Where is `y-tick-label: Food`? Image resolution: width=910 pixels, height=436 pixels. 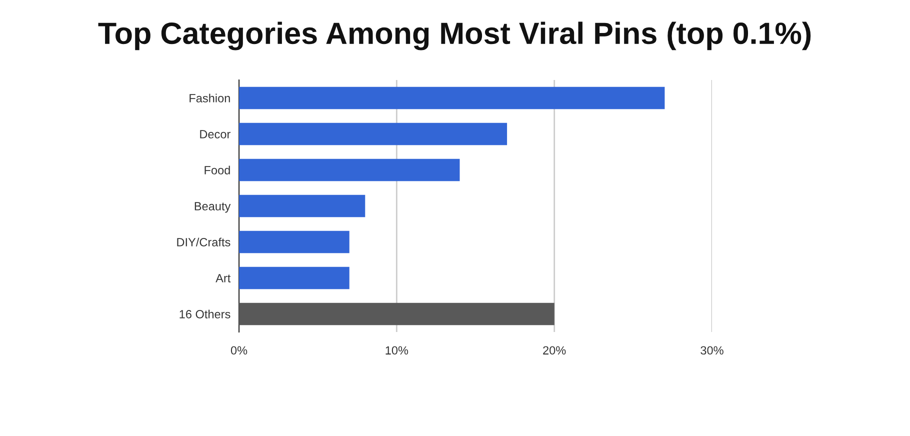
y-tick-label: Food is located at coordinates (217, 170).